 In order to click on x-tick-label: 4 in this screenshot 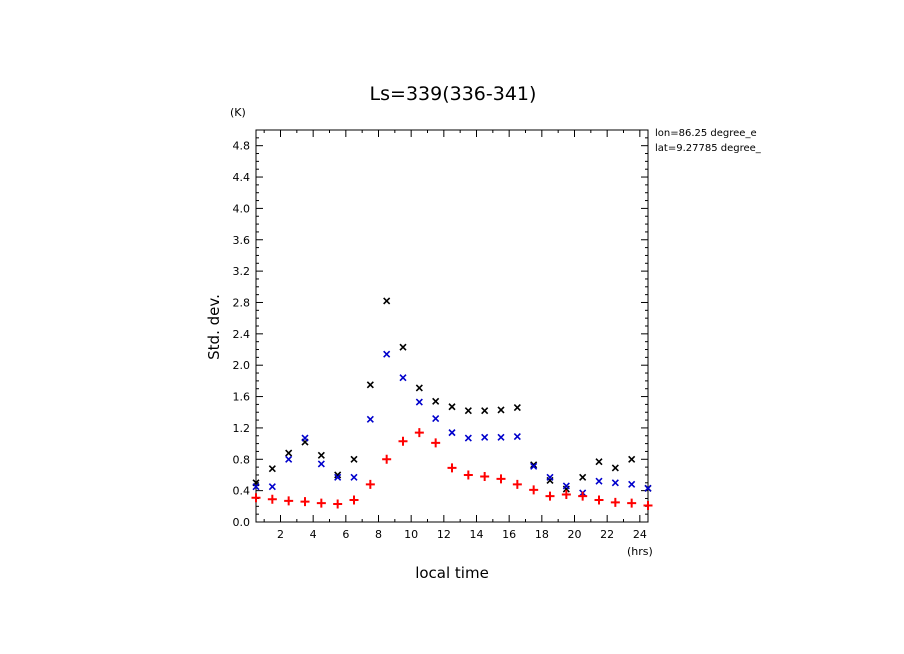, I will do `click(313, 534)`.